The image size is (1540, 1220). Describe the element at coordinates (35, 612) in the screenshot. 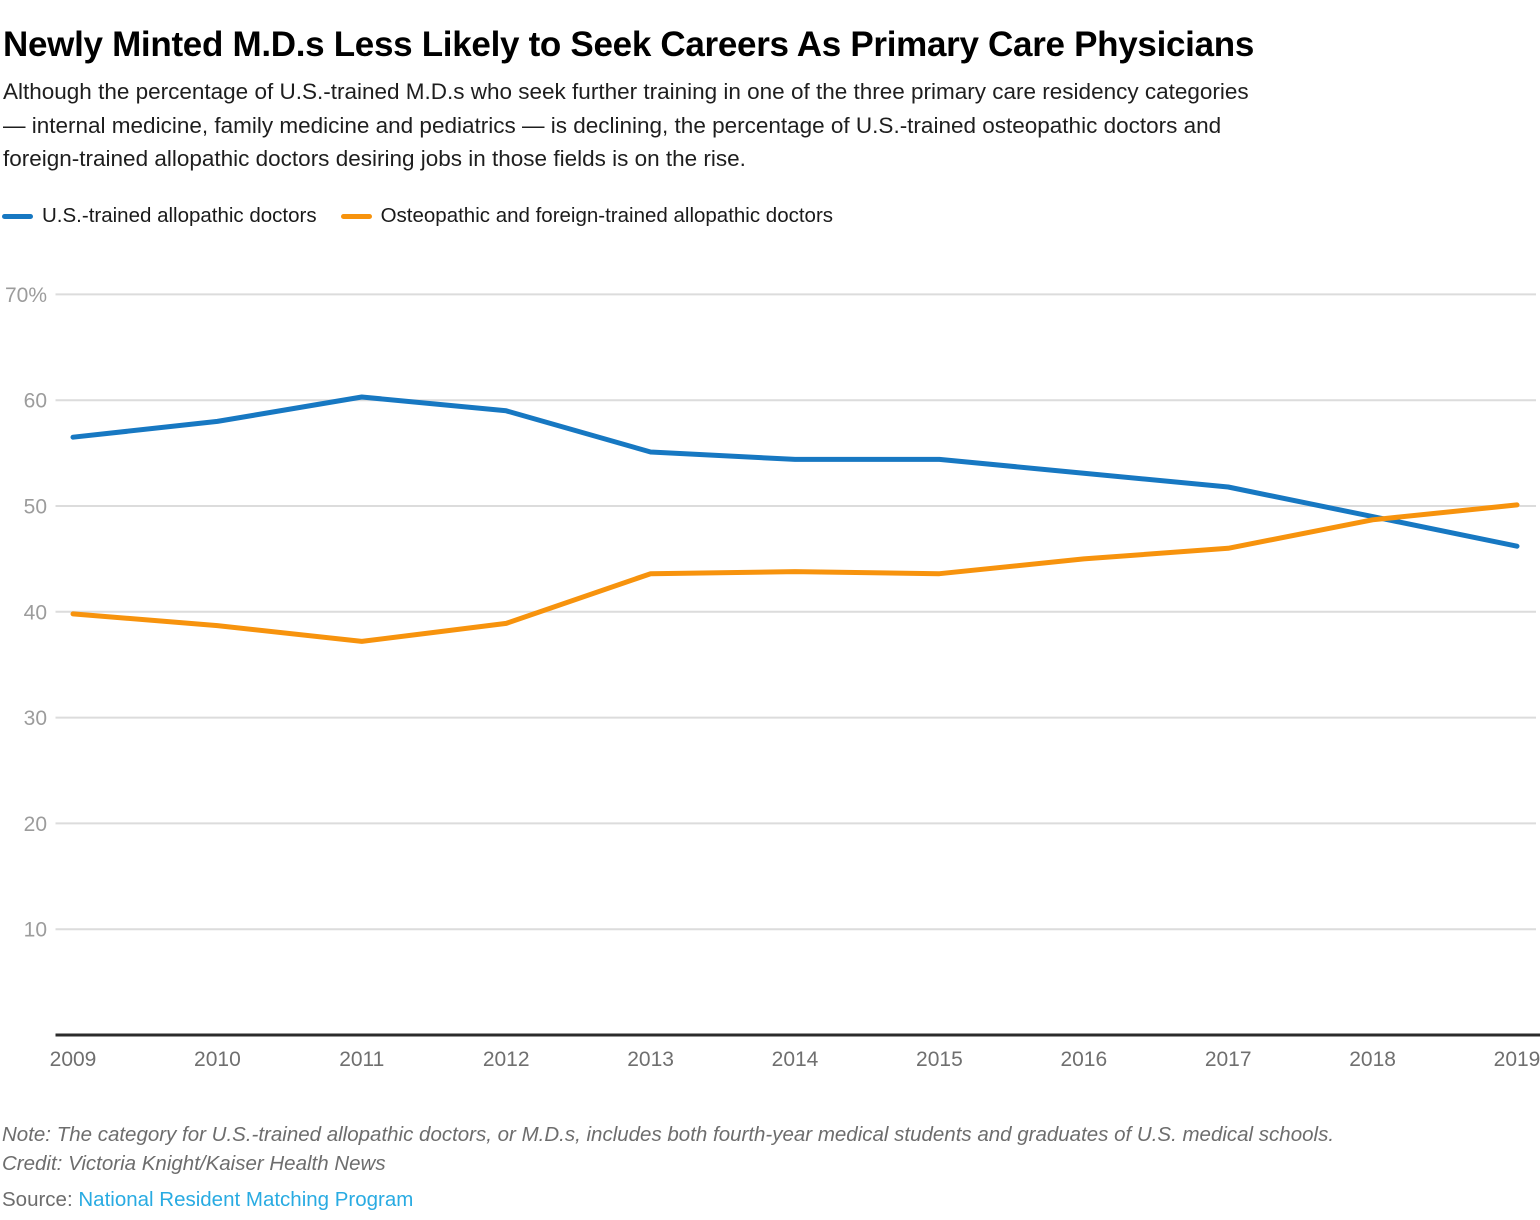

I see `y-tick-label: 40` at that location.